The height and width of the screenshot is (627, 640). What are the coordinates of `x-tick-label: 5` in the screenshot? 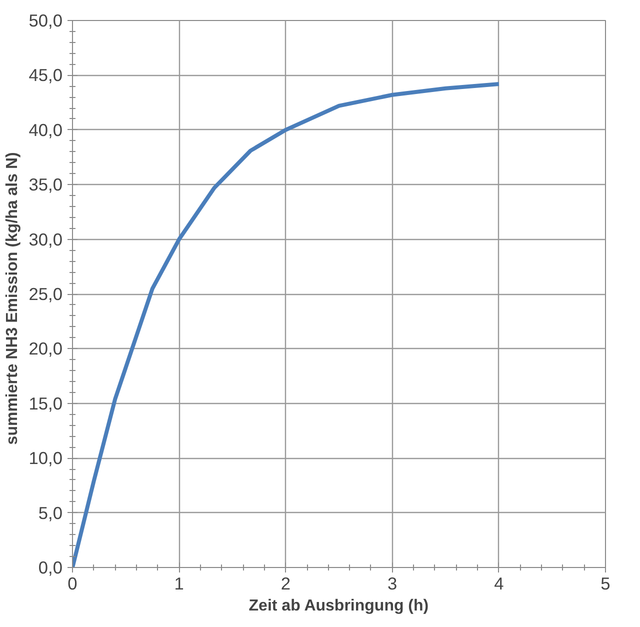 It's located at (605, 584).